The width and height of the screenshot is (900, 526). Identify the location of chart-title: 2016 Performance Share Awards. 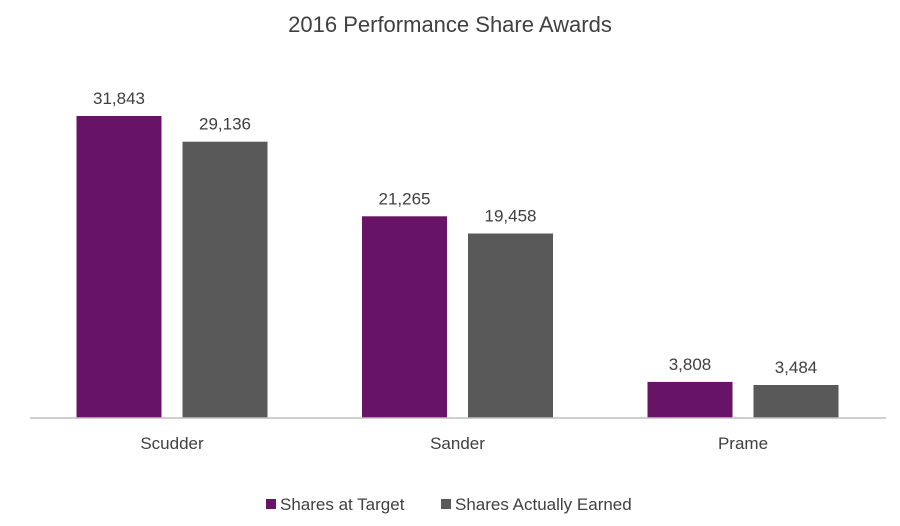
(450, 24).